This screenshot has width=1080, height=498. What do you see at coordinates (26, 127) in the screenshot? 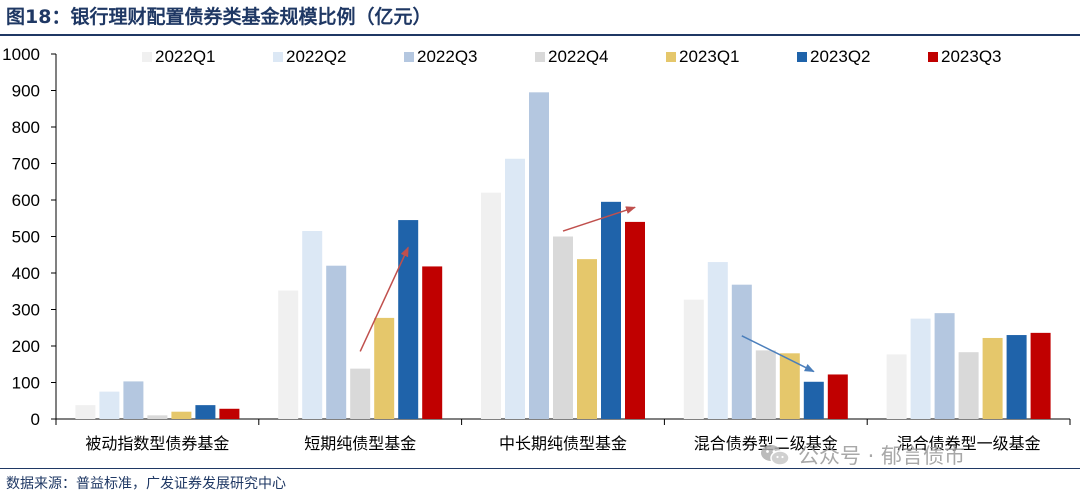
I see `y-tick-label: 800` at bounding box center [26, 127].